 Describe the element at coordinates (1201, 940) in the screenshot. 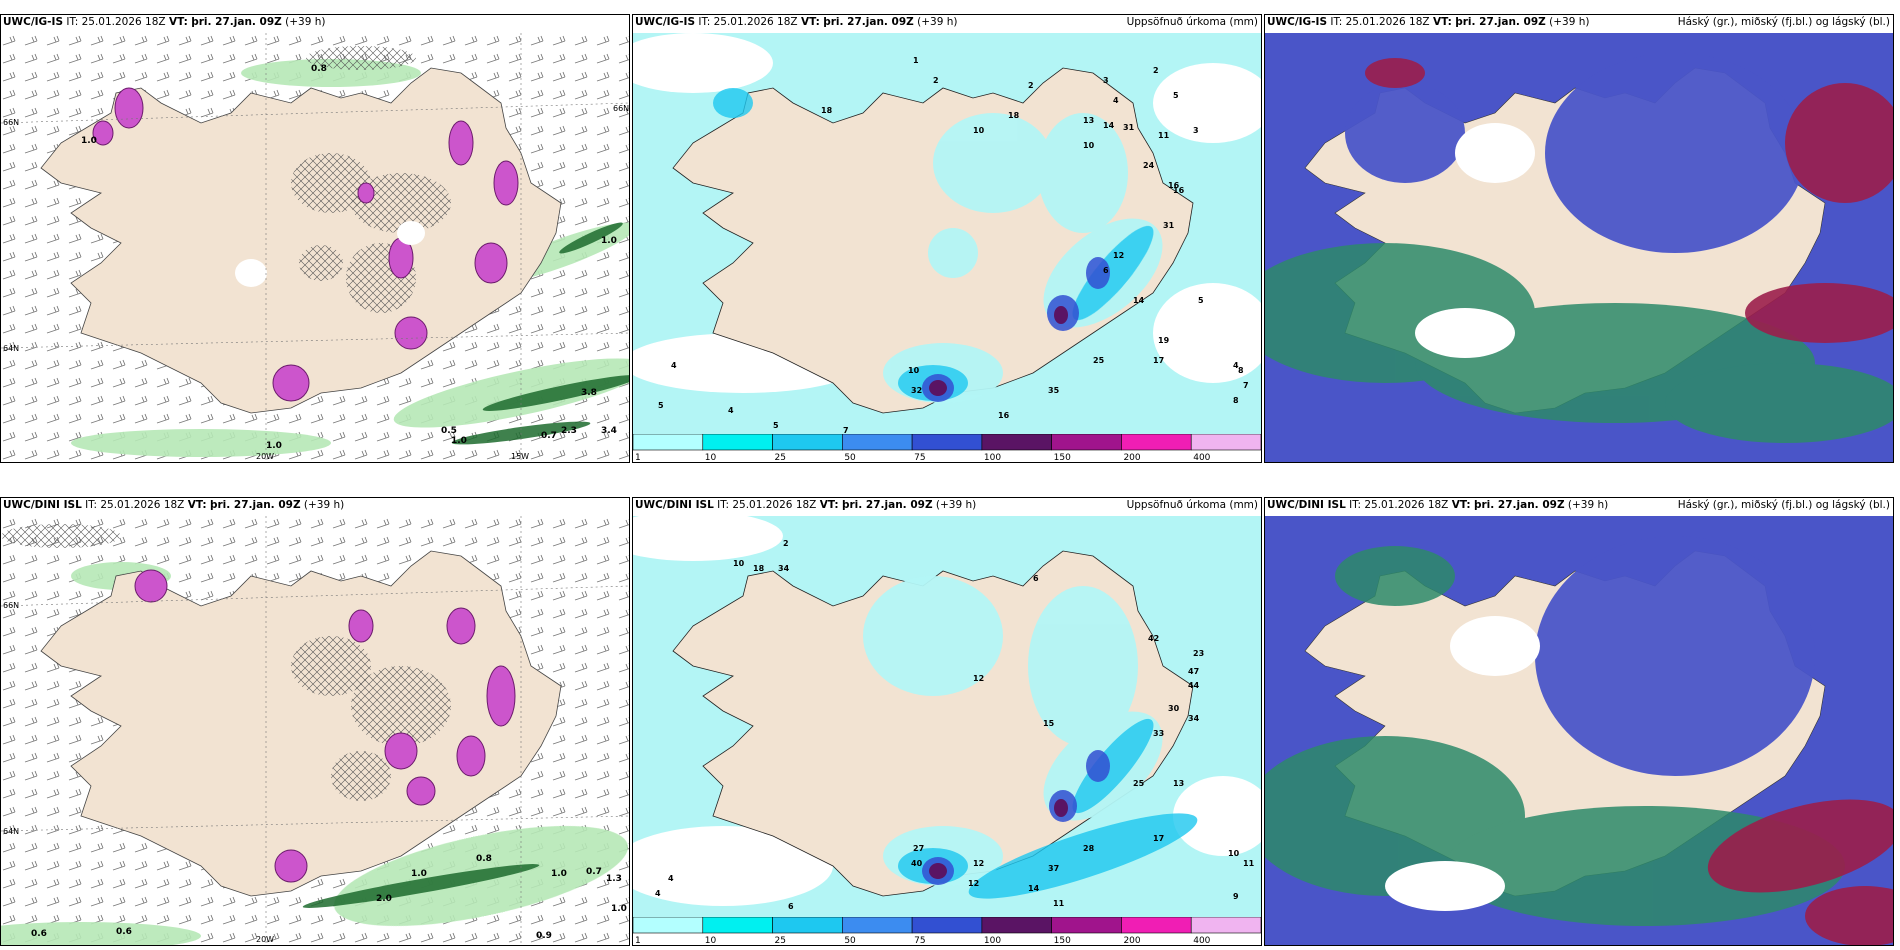

I see `colorbar-label: 400` at that location.